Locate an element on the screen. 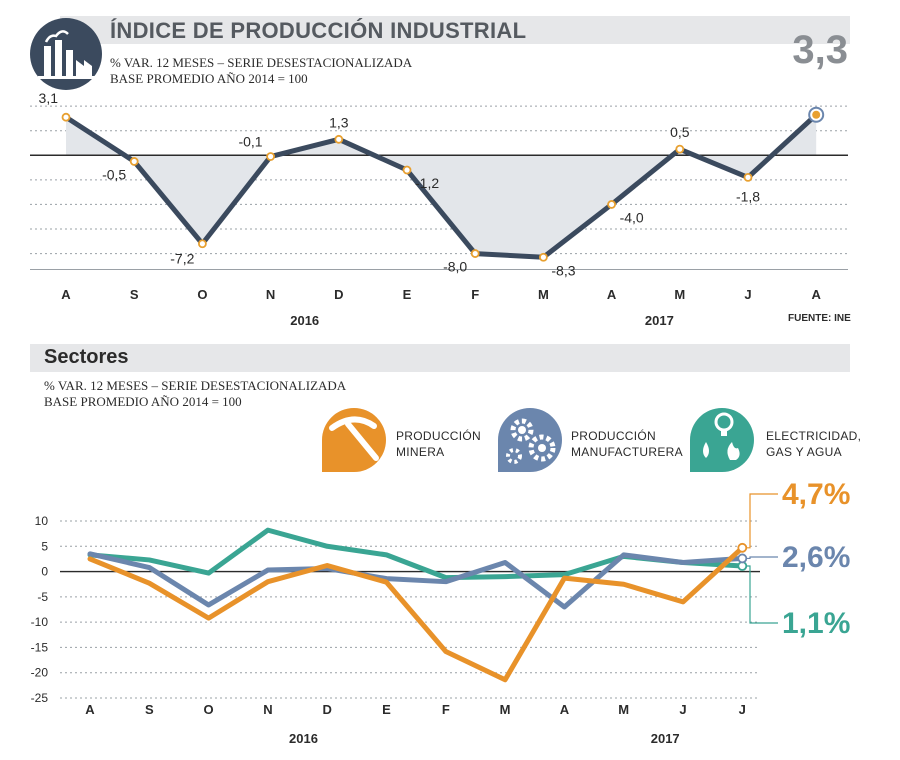 This screenshot has height=760, width=900. connector-mineria is located at coordinates (762, 521).